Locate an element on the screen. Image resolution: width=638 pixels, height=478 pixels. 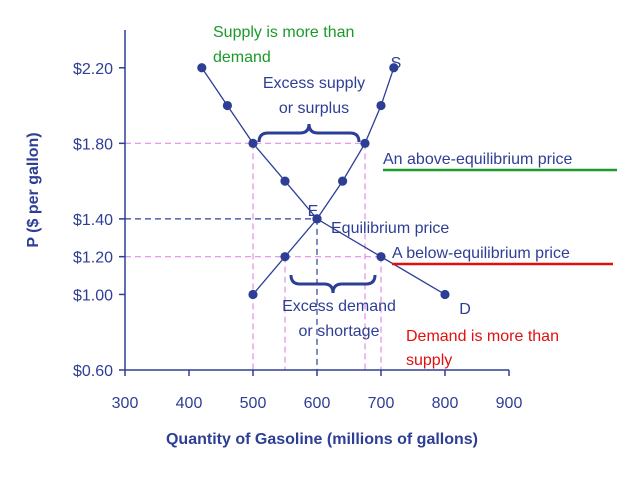
supply-more-line1: Supply is more than is located at coordinates (283, 32).